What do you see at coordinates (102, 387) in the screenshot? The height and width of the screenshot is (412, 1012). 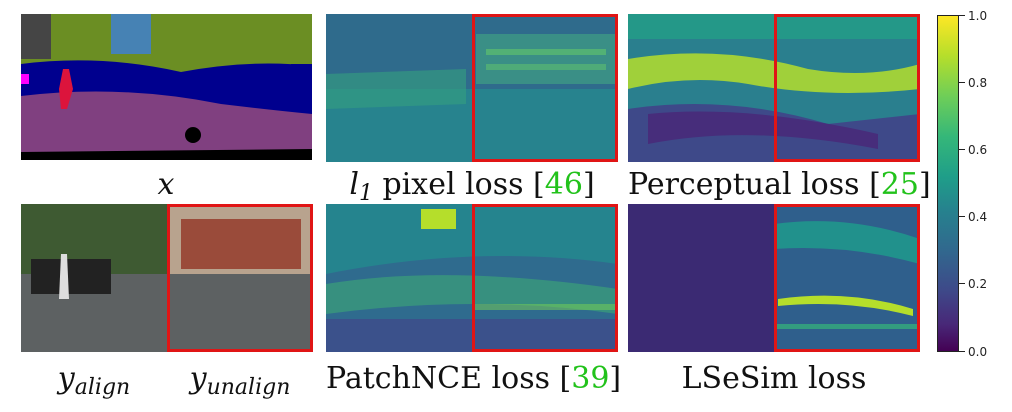 I see `caption-y-align-sub: align` at bounding box center [102, 387].